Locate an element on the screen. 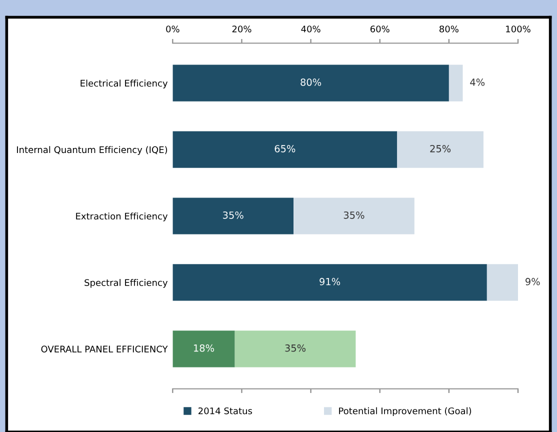 Image resolution: width=557 pixels, height=432 pixels. legend-label: Potential Improvement (Goal) is located at coordinates (405, 411).